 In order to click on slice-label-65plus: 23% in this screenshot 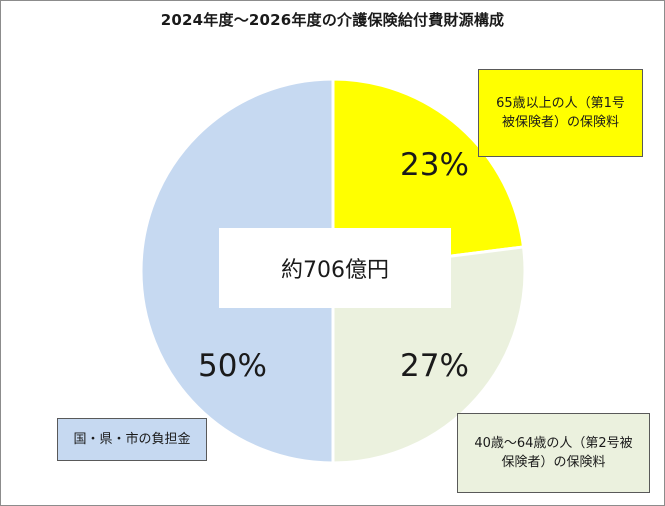, I will do `click(434, 165)`.